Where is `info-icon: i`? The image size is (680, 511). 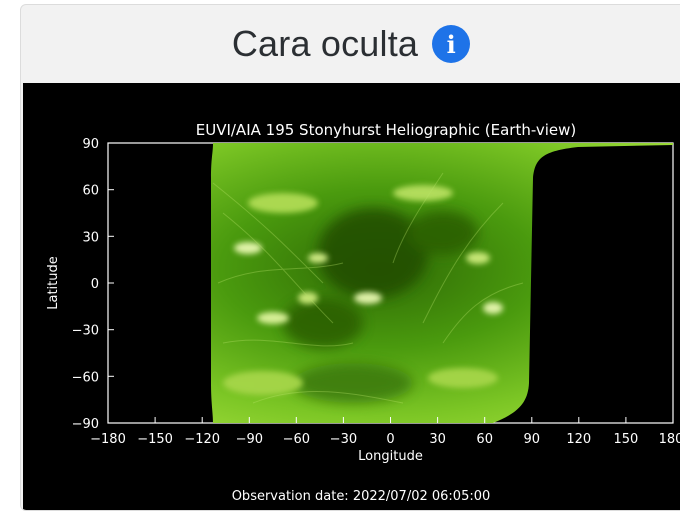 info-icon: i is located at coordinates (451, 44).